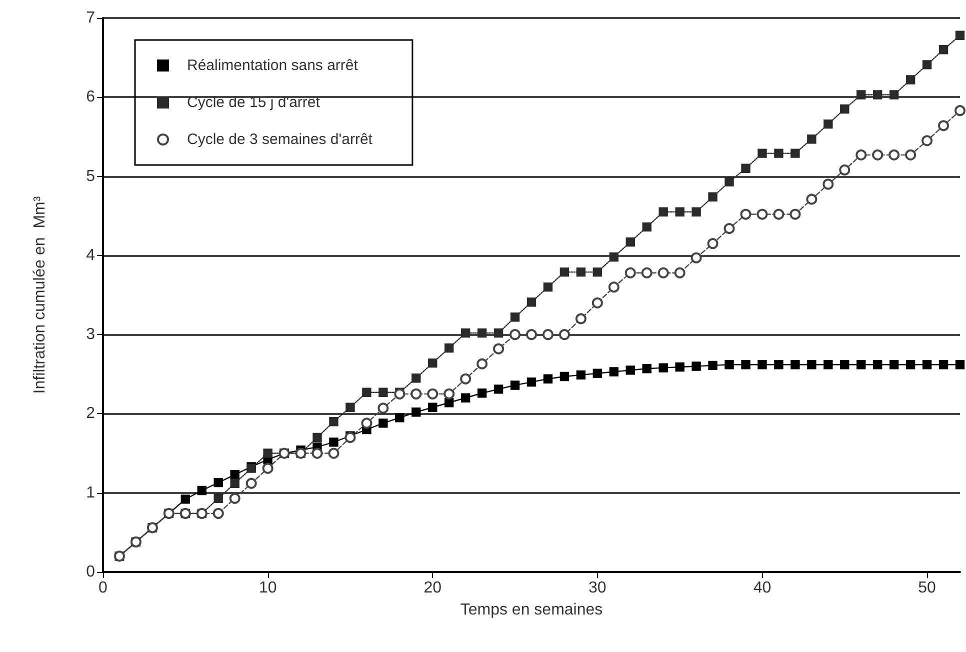 Image resolution: width=966 pixels, height=652 pixels. Describe the element at coordinates (433, 588) in the screenshot. I see `x-tick-label: 20` at that location.